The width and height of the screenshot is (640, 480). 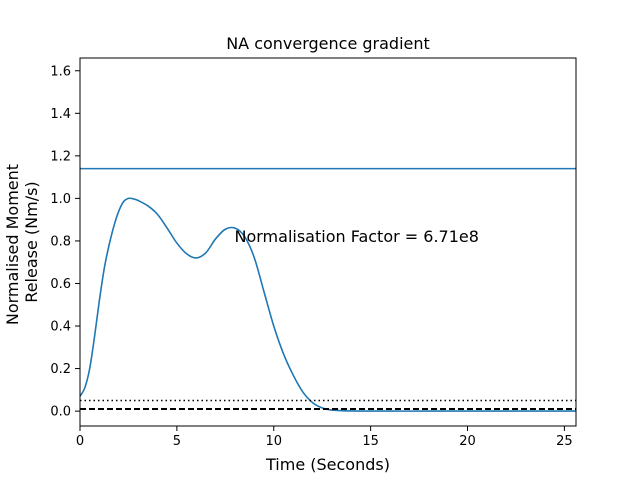 I want to click on x-tick-label: 15, so click(x=370, y=441).